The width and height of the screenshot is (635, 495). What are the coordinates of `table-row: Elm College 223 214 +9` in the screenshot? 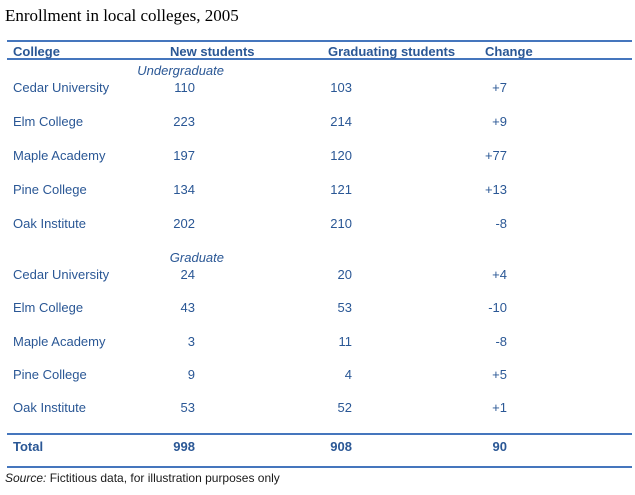 It's located at (317, 122).